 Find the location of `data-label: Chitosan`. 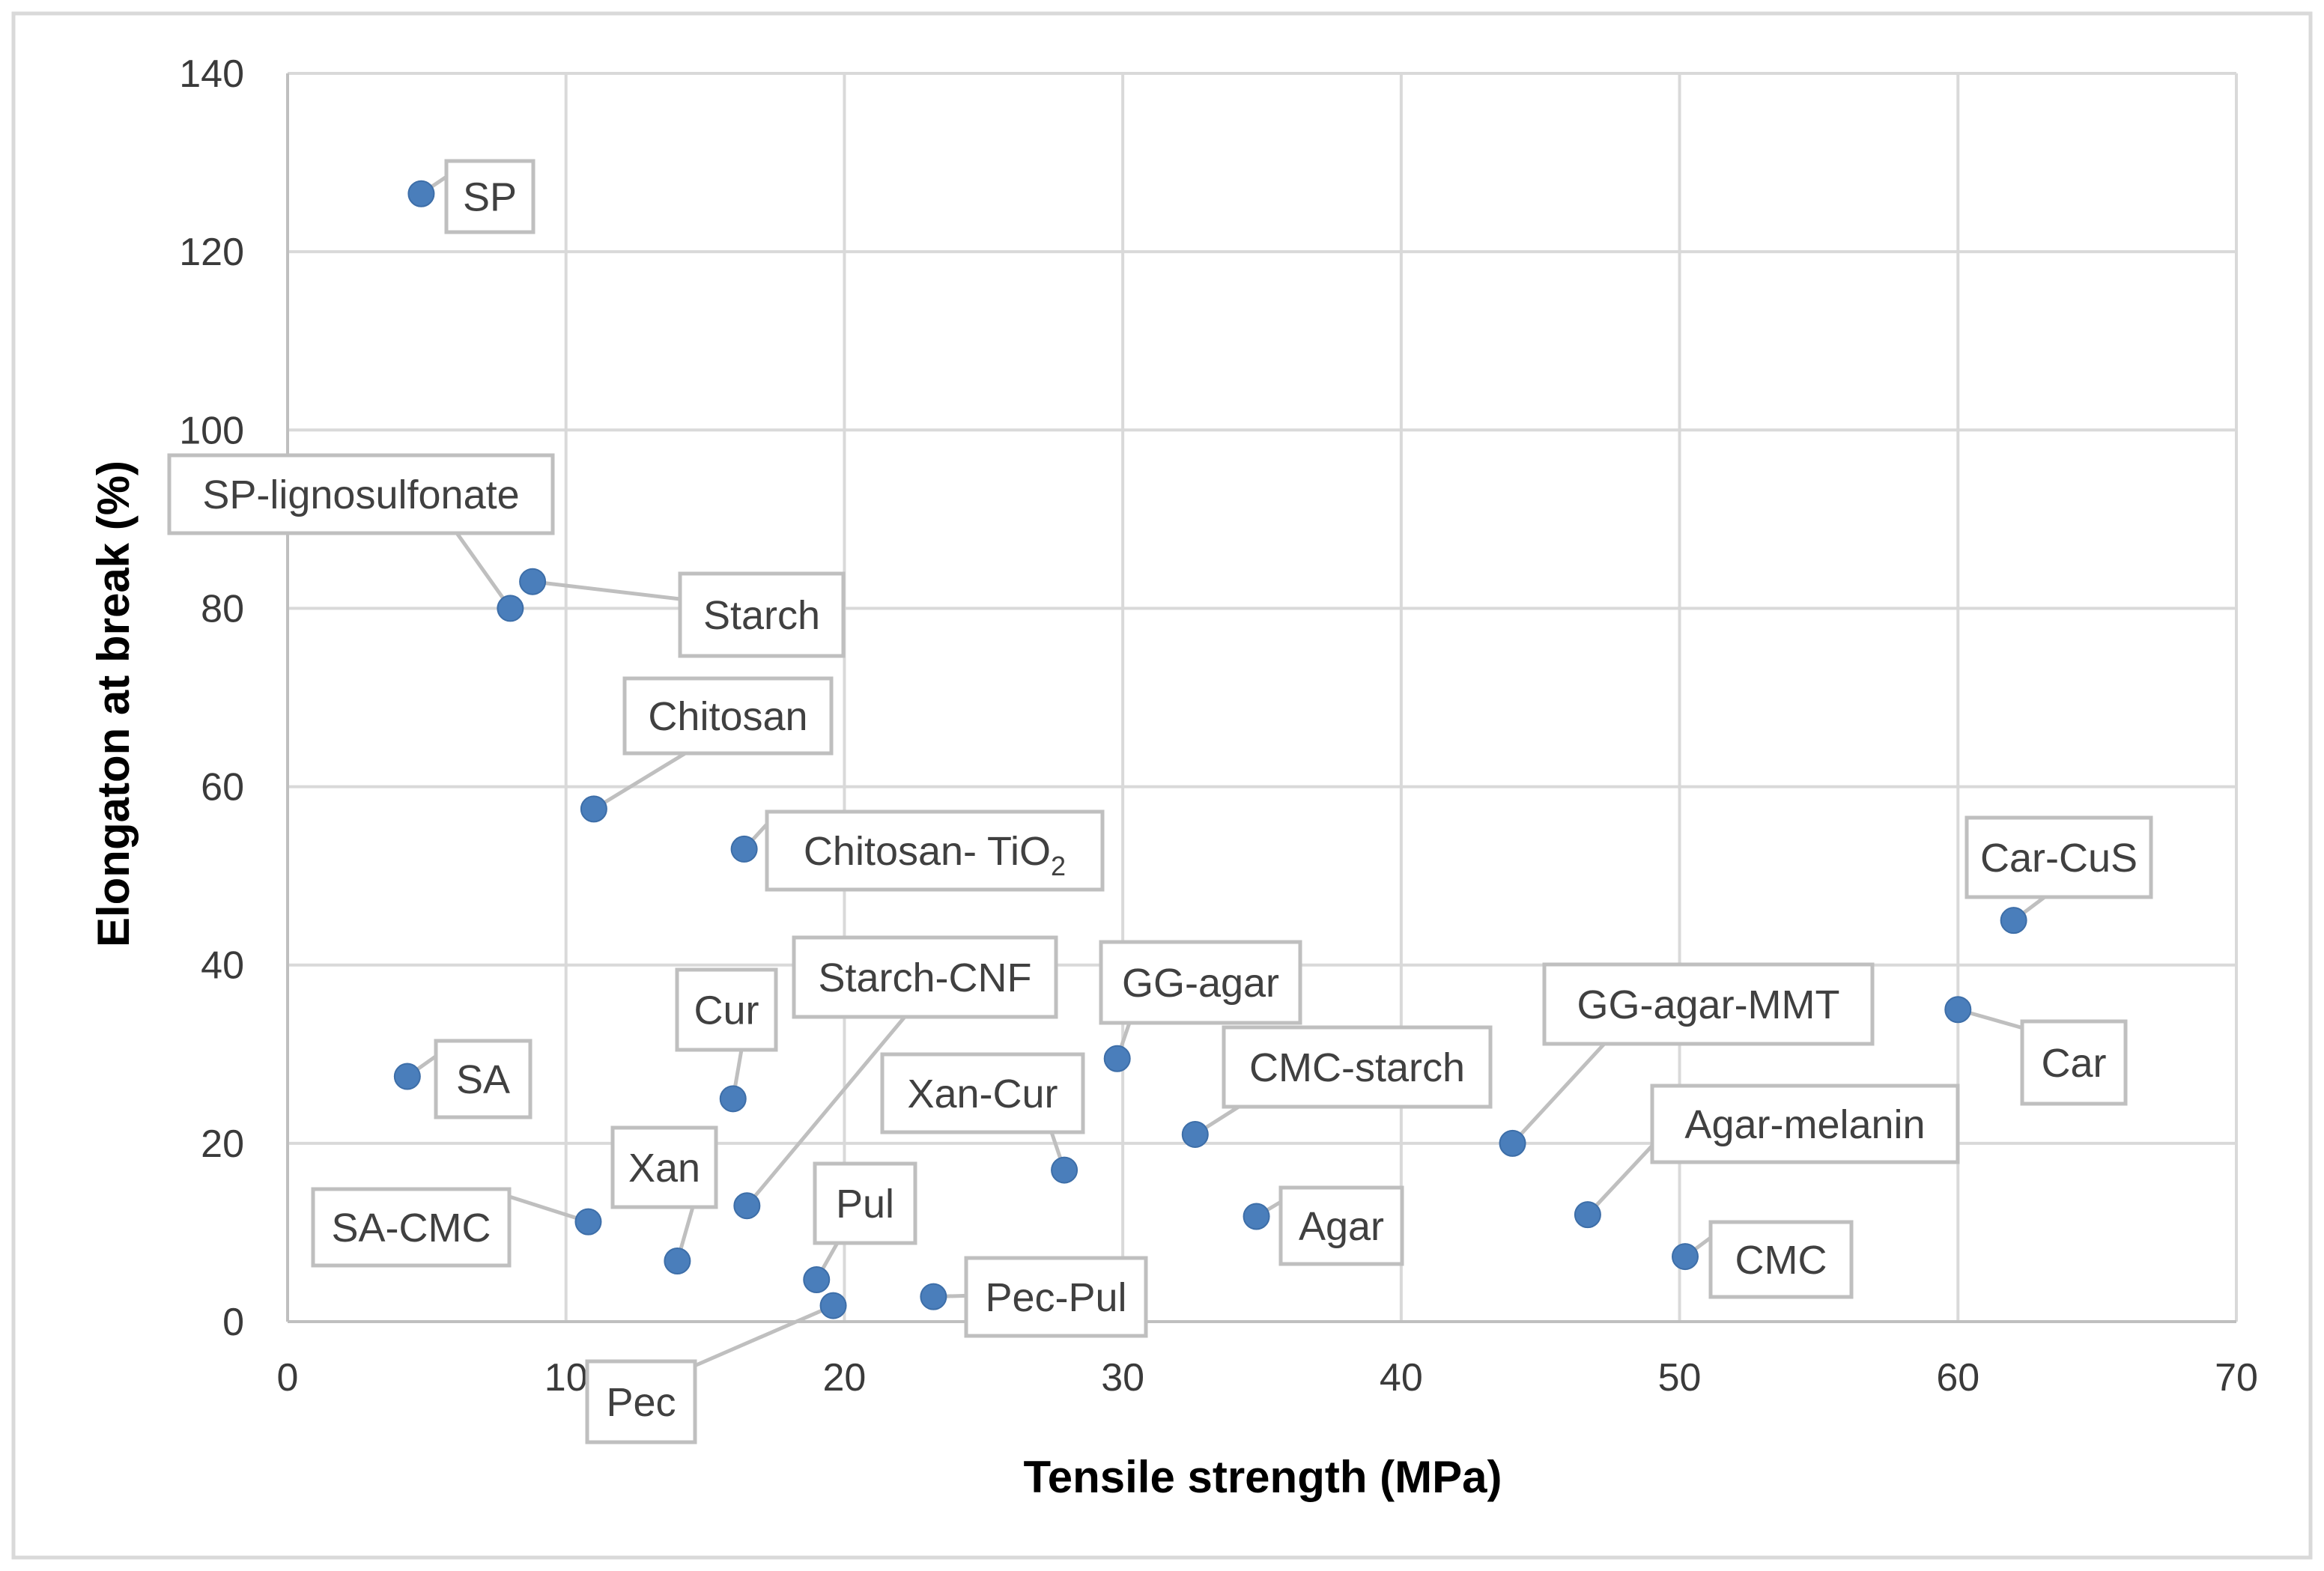

data-label: Chitosan is located at coordinates (727, 716).